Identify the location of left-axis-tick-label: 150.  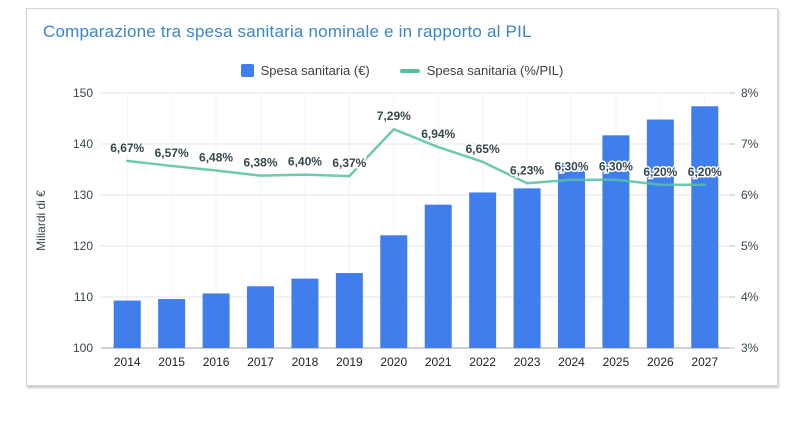
(83, 93).